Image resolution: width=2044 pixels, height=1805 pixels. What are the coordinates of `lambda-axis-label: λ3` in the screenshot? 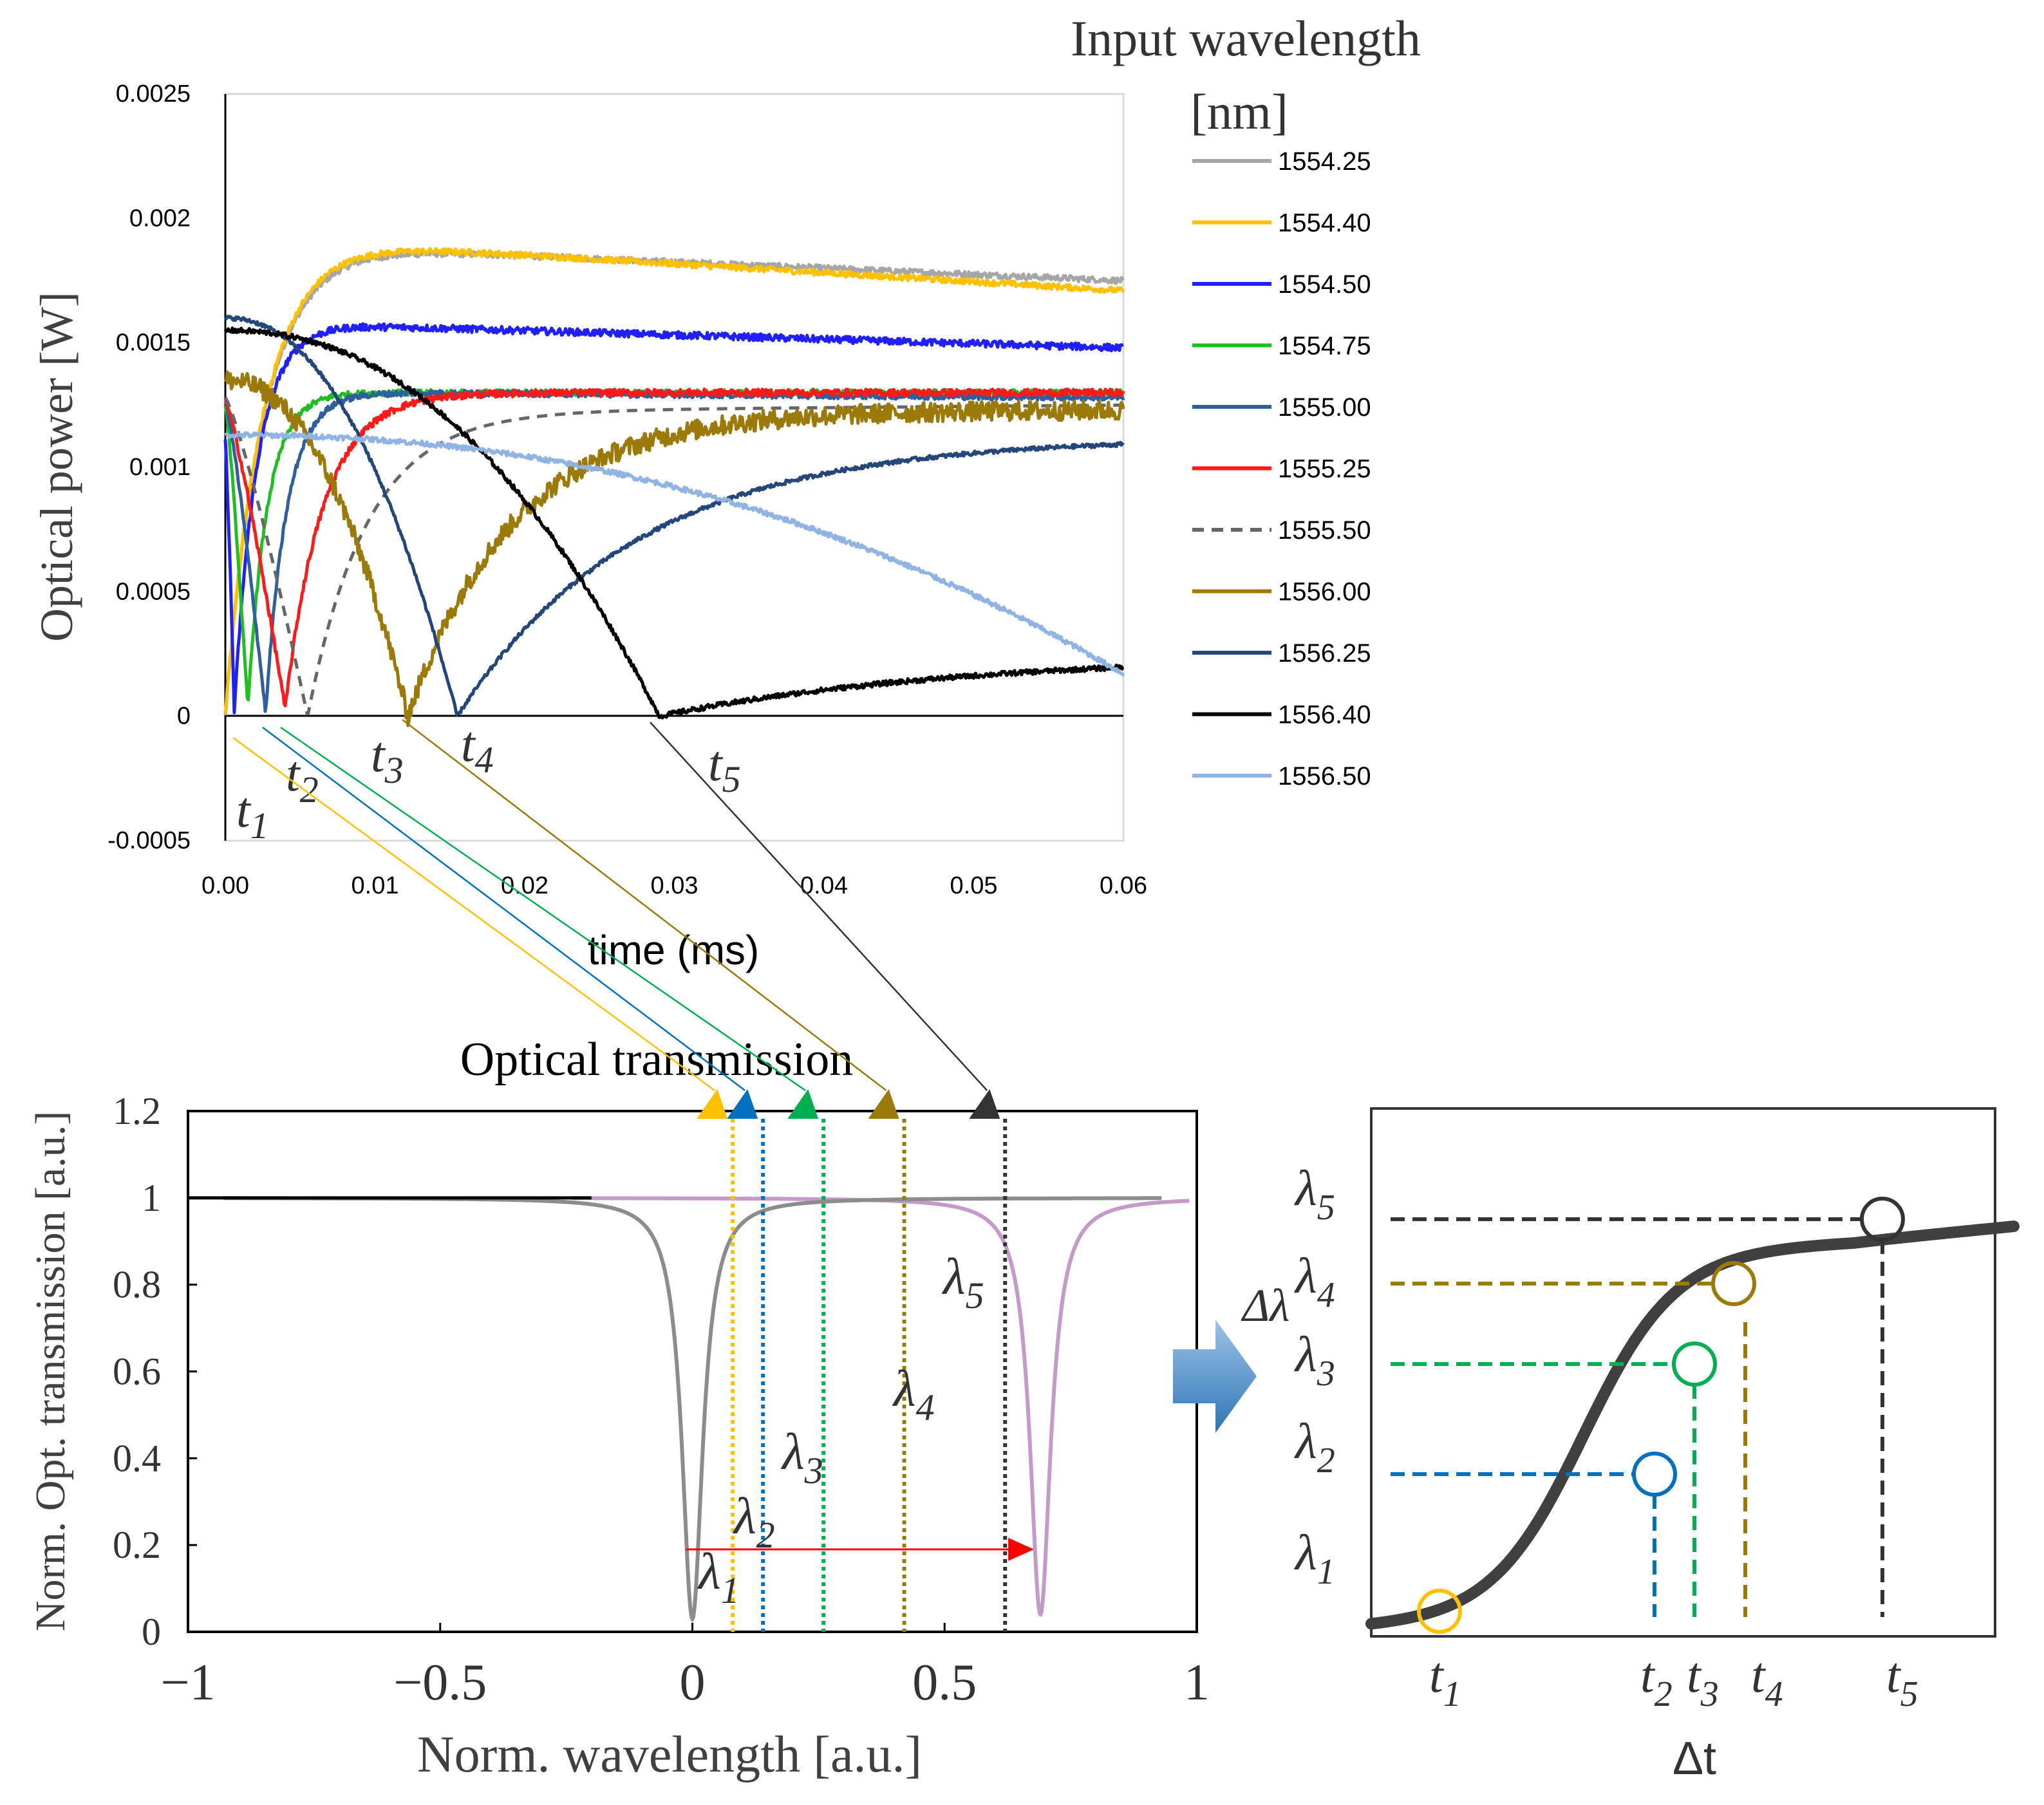 It's located at (1314, 1360).